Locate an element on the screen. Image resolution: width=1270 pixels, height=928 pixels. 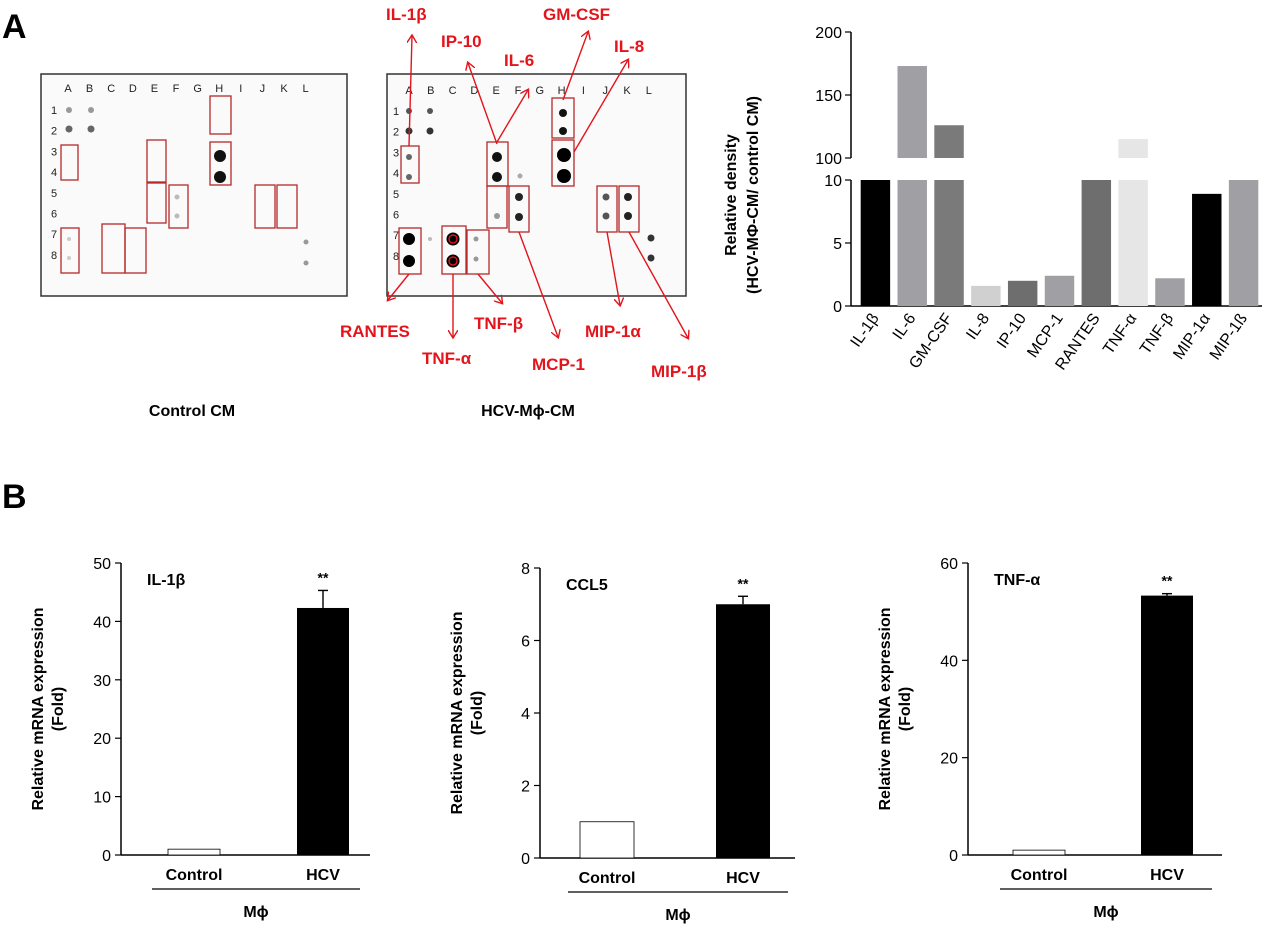
y-tick-label: 5 is located at coordinates (837, 244).